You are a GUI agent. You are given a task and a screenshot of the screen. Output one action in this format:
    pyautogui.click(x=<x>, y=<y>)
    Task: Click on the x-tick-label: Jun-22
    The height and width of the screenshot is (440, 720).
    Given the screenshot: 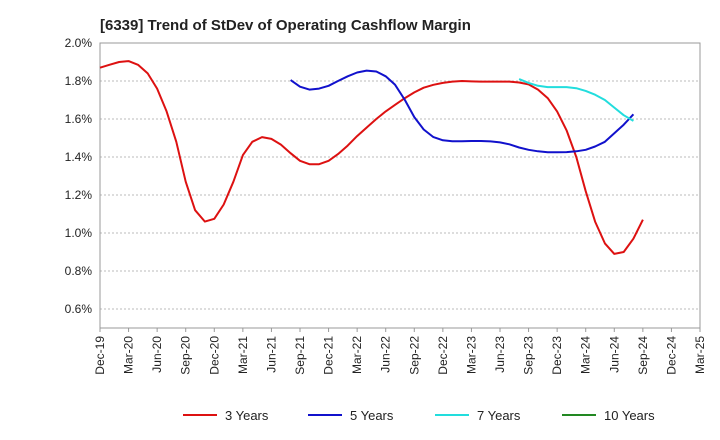 What is the action you would take?
    pyautogui.click(x=386, y=354)
    